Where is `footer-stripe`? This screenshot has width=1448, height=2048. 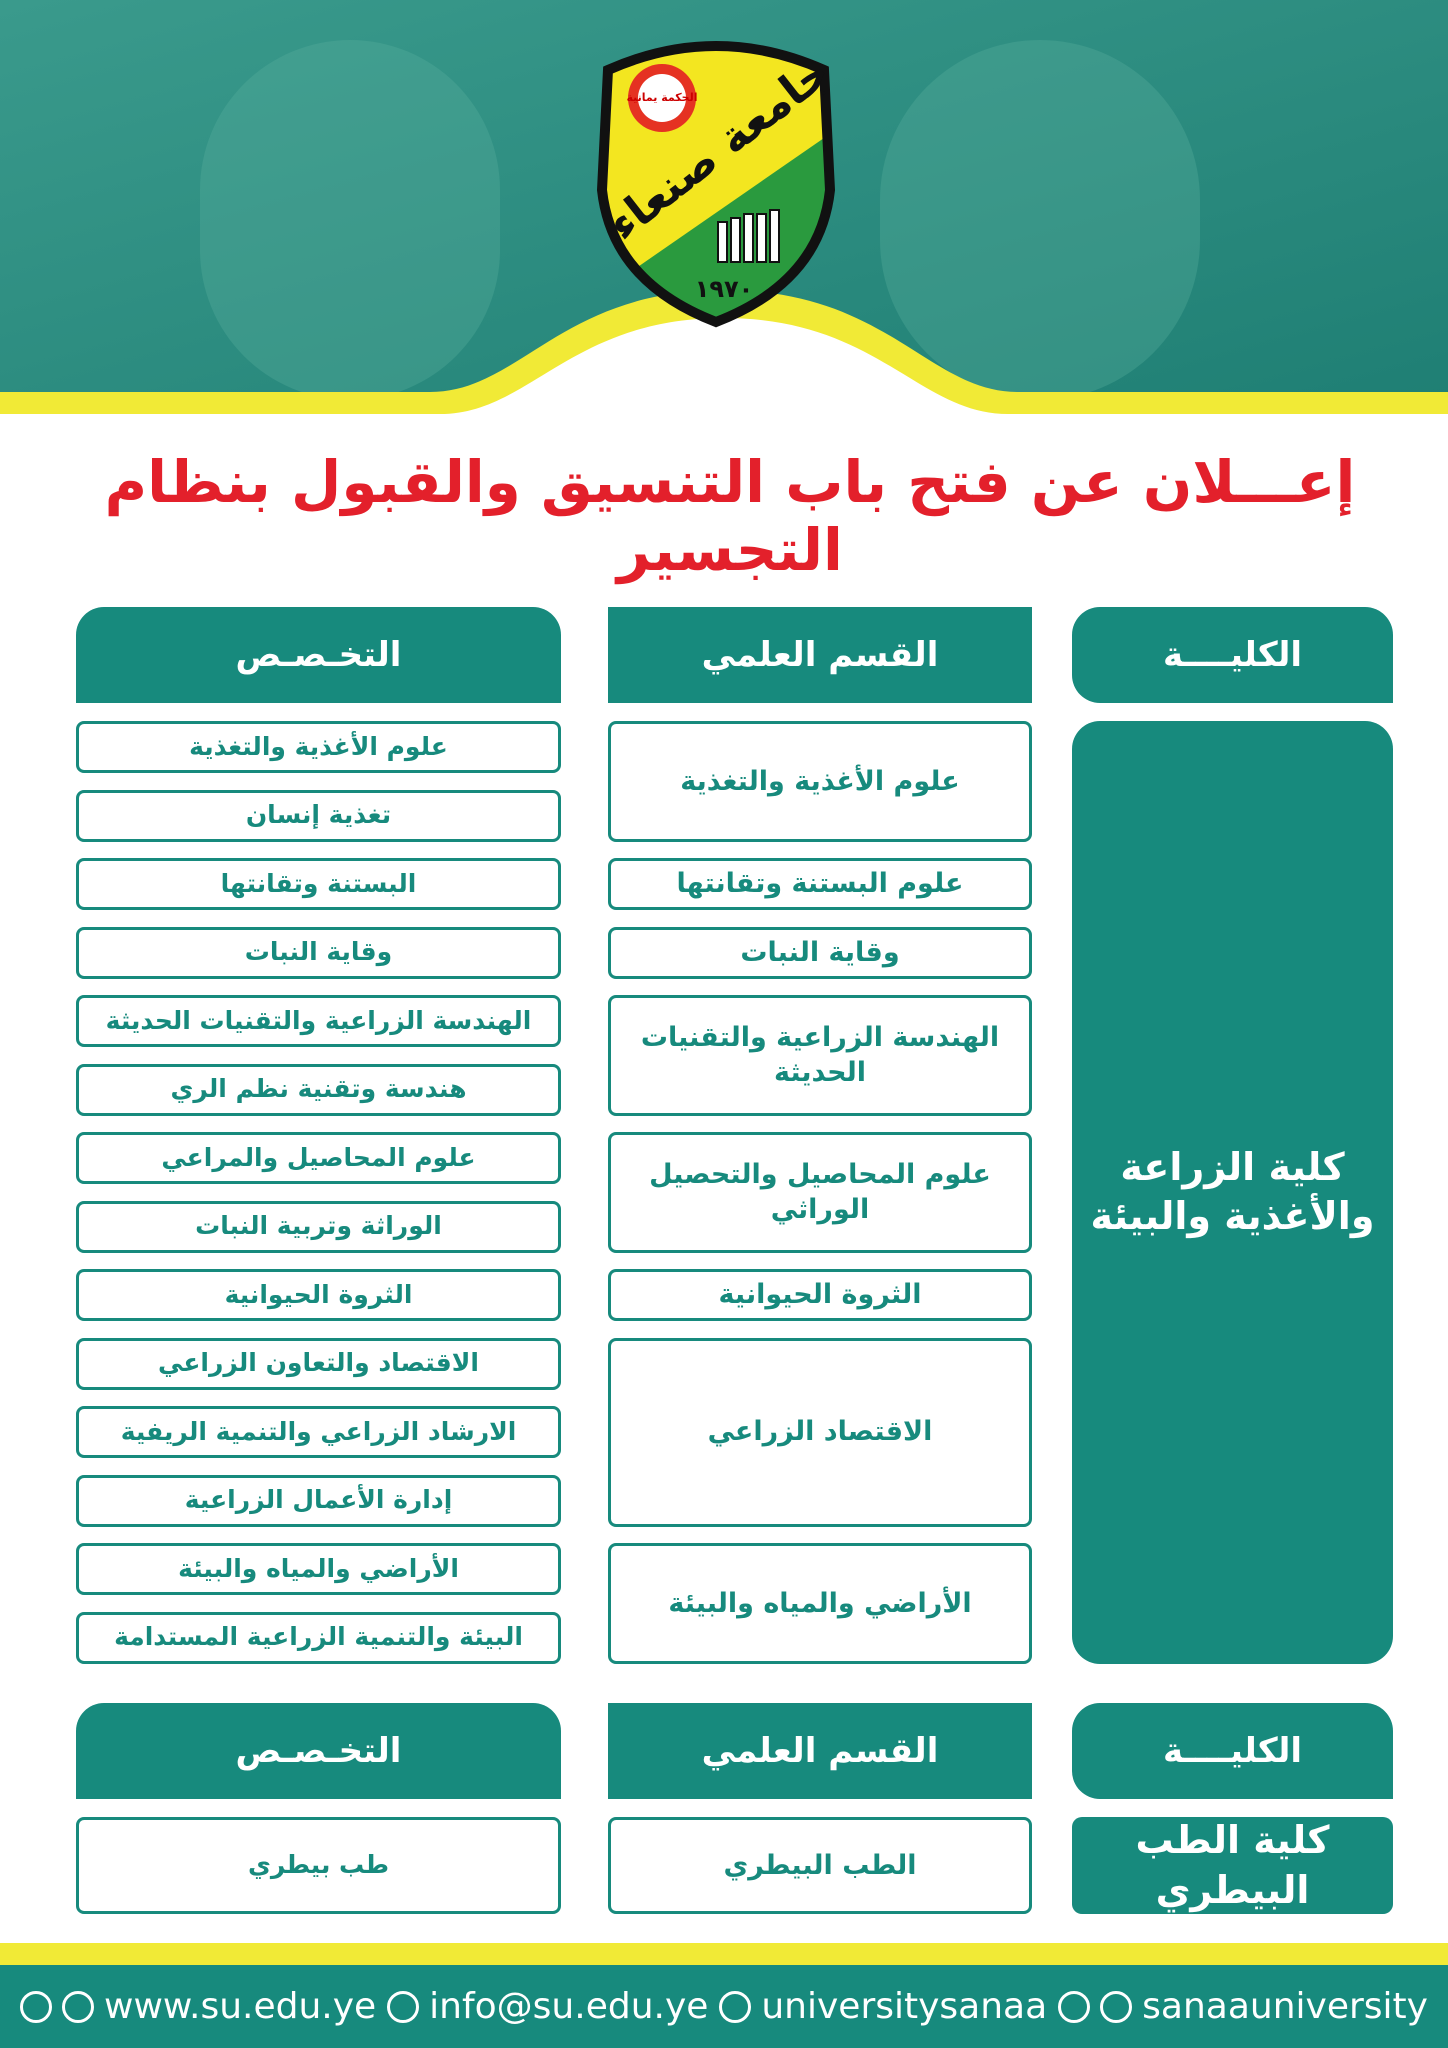
footer-stripe is located at coordinates (724, 1954).